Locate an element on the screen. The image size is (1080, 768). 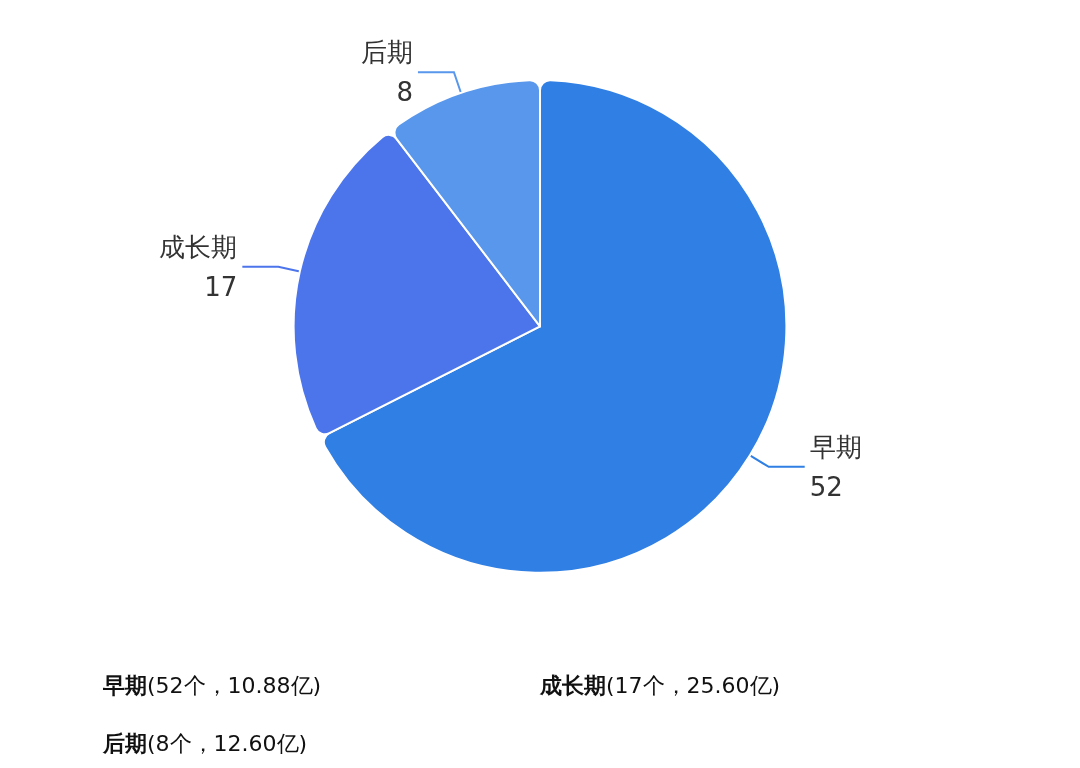
text: 早期(52个，10.88亿) is located at coordinates (212, 685).